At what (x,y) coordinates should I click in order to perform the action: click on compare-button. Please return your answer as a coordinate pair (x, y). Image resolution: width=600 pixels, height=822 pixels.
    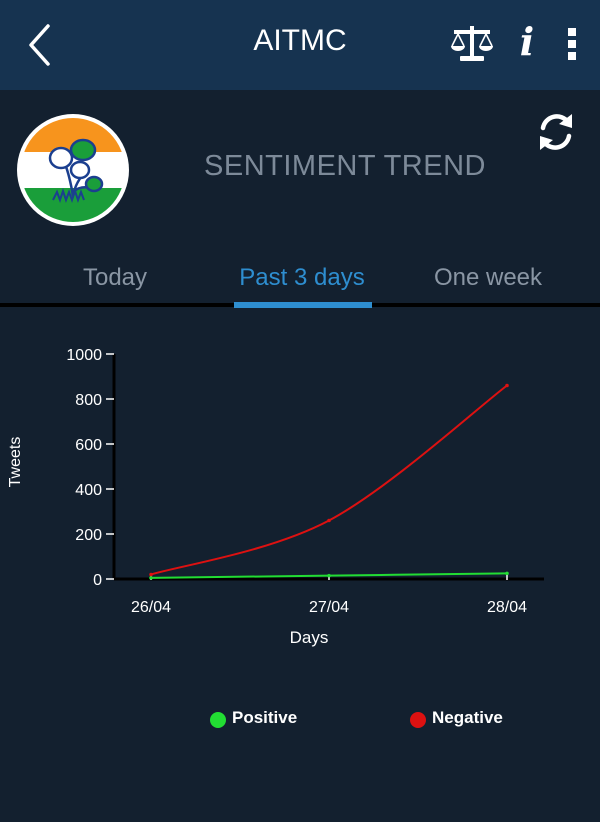
    Looking at the image, I should click on (472, 44).